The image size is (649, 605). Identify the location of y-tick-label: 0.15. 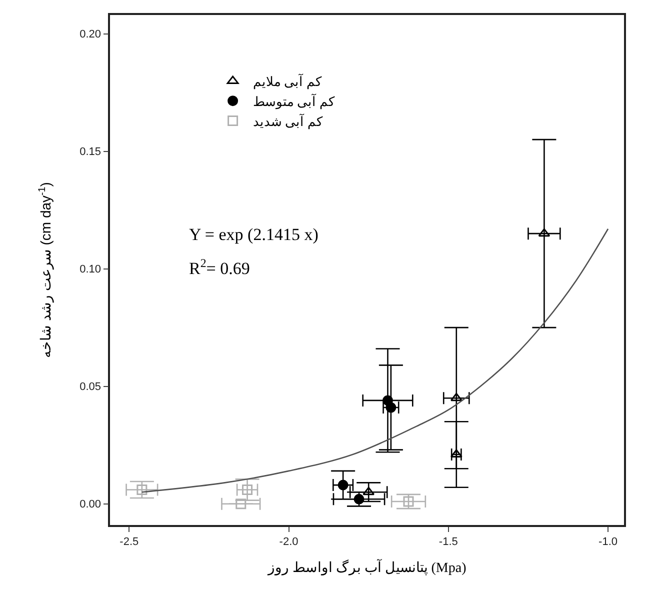
(91, 152).